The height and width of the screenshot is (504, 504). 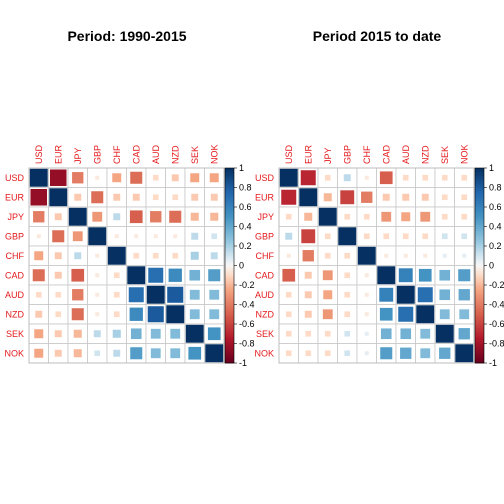 What do you see at coordinates (347, 275) in the screenshot?
I see `corr-square-CAD-GBP` at bounding box center [347, 275].